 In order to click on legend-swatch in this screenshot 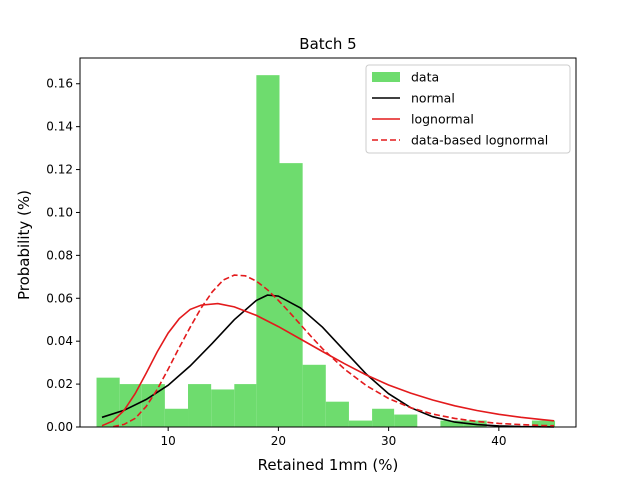, I will do `click(386, 77)`.